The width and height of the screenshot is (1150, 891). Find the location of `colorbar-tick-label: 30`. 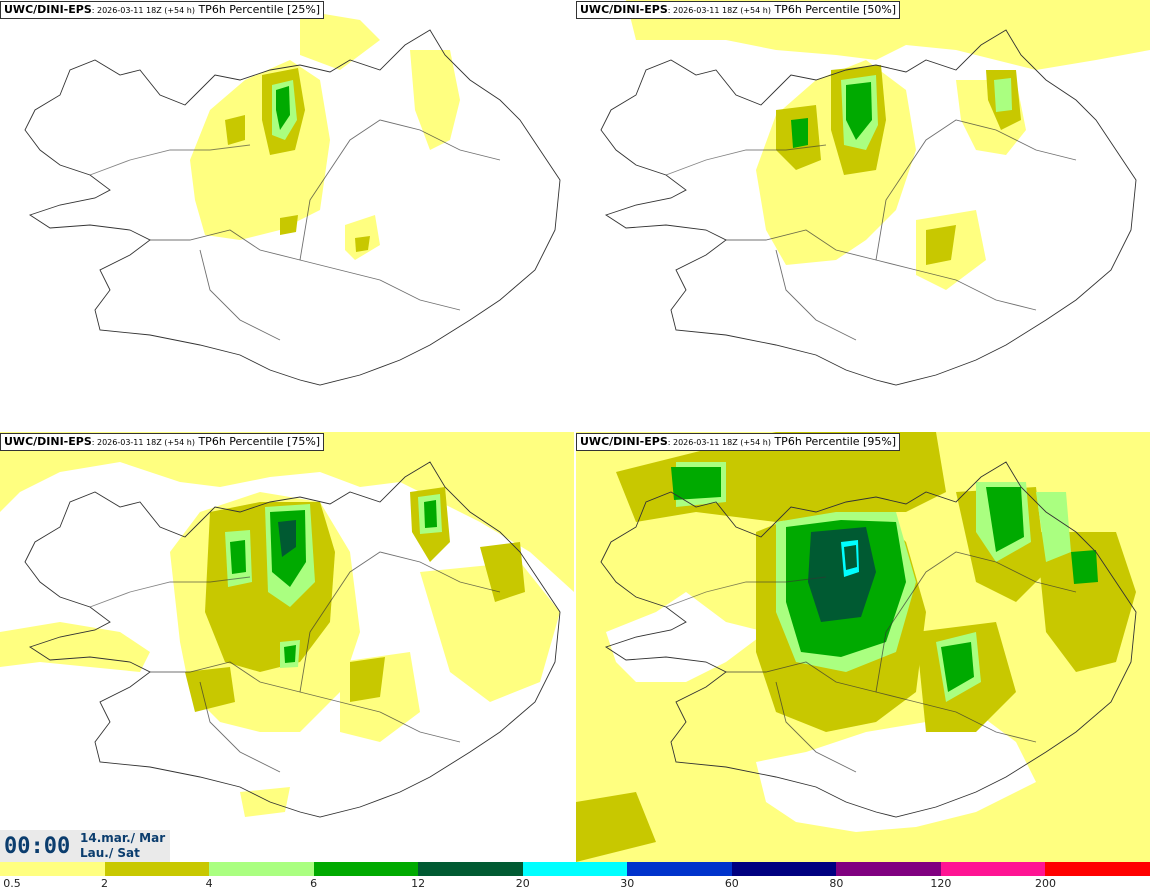

colorbar-tick-label: 30 is located at coordinates (627, 883).